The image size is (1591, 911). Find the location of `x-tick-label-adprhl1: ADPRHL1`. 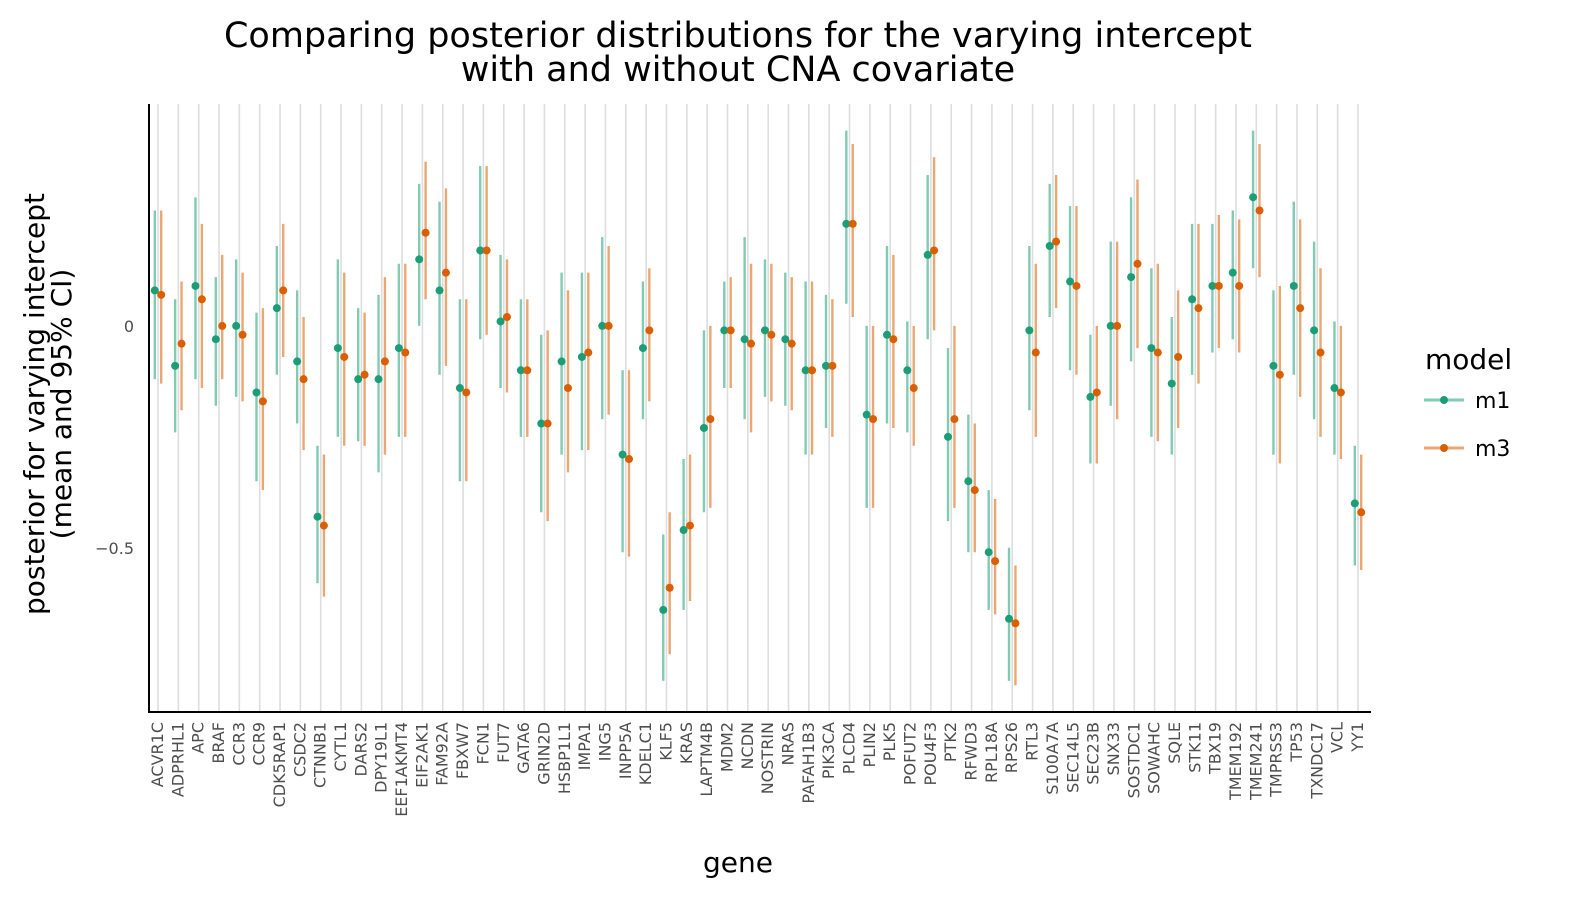

x-tick-label-adprhl1: ADPRHL1 is located at coordinates (177, 759).